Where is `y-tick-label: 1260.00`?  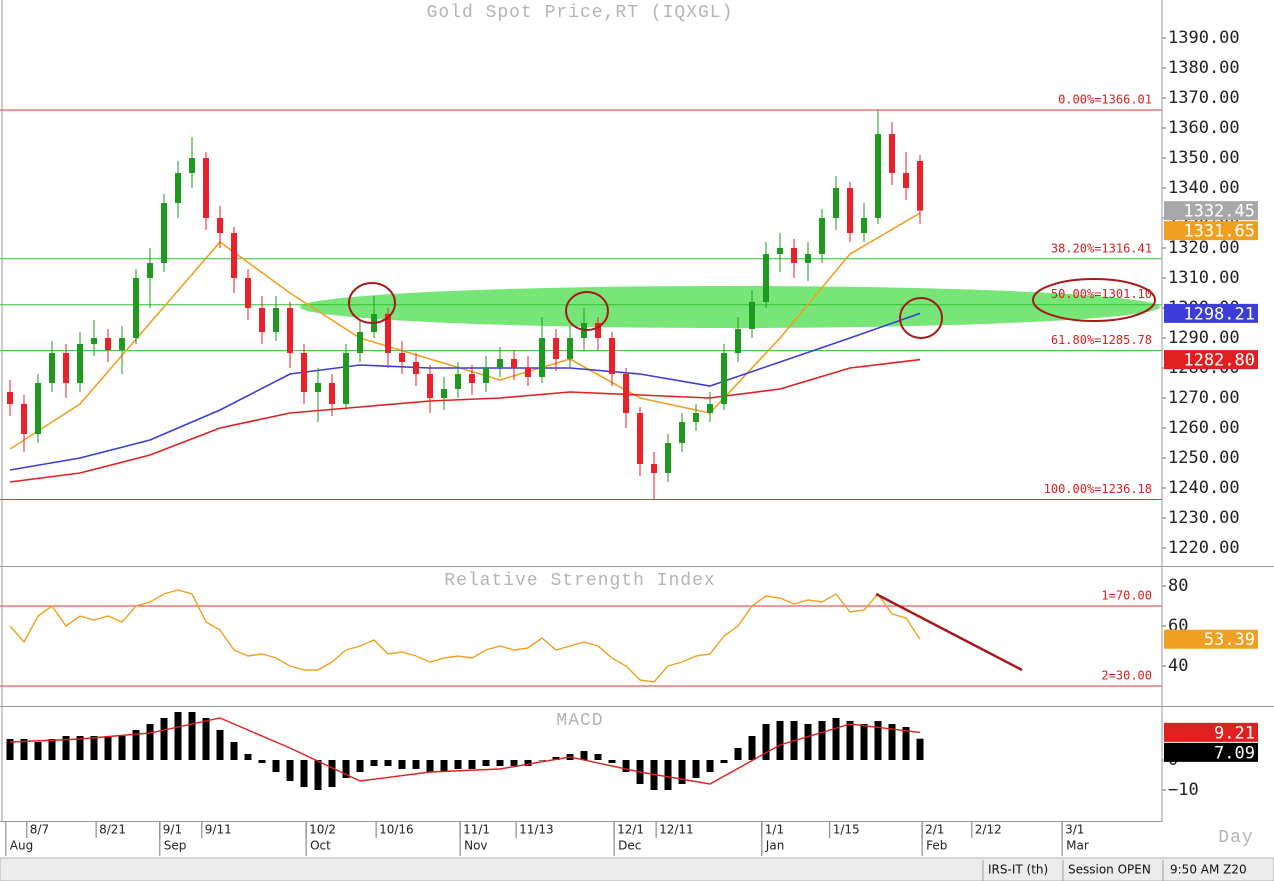
y-tick-label: 1260.00 is located at coordinates (1204, 428).